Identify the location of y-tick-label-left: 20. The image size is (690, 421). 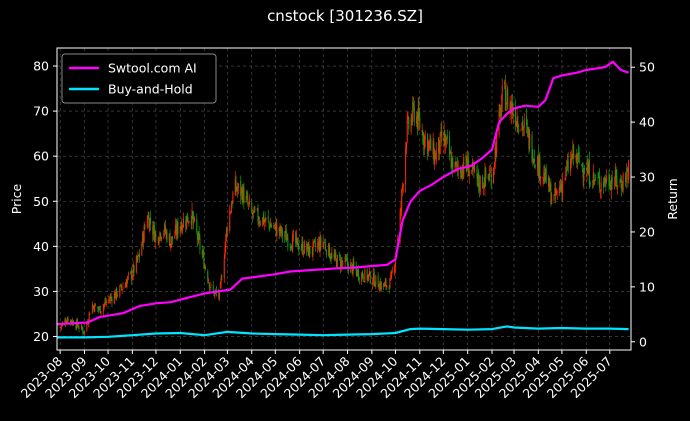
(41, 336).